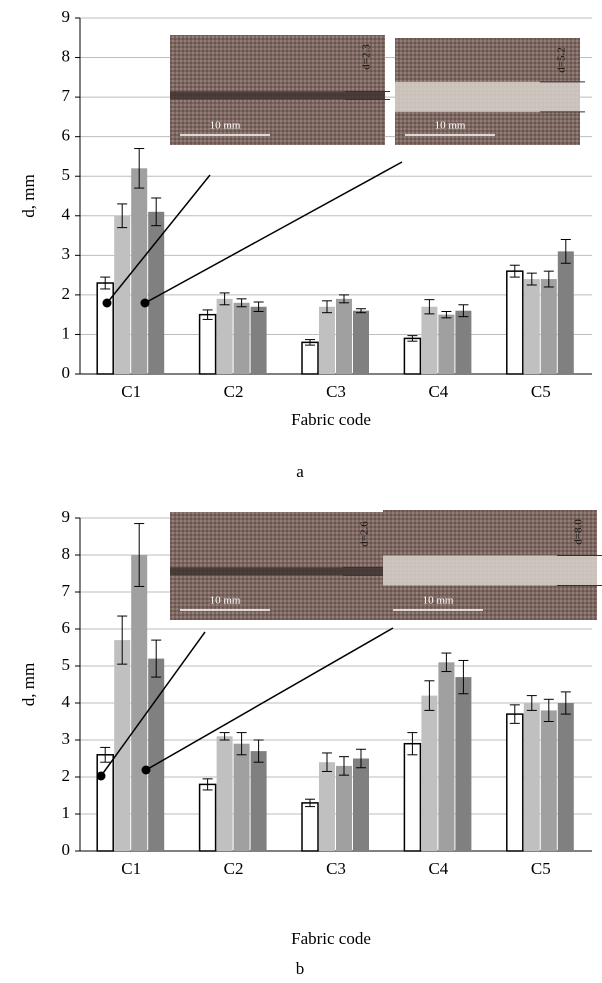  Describe the element at coordinates (579, 532) in the screenshot. I see `dim-label: d=8.0` at that location.